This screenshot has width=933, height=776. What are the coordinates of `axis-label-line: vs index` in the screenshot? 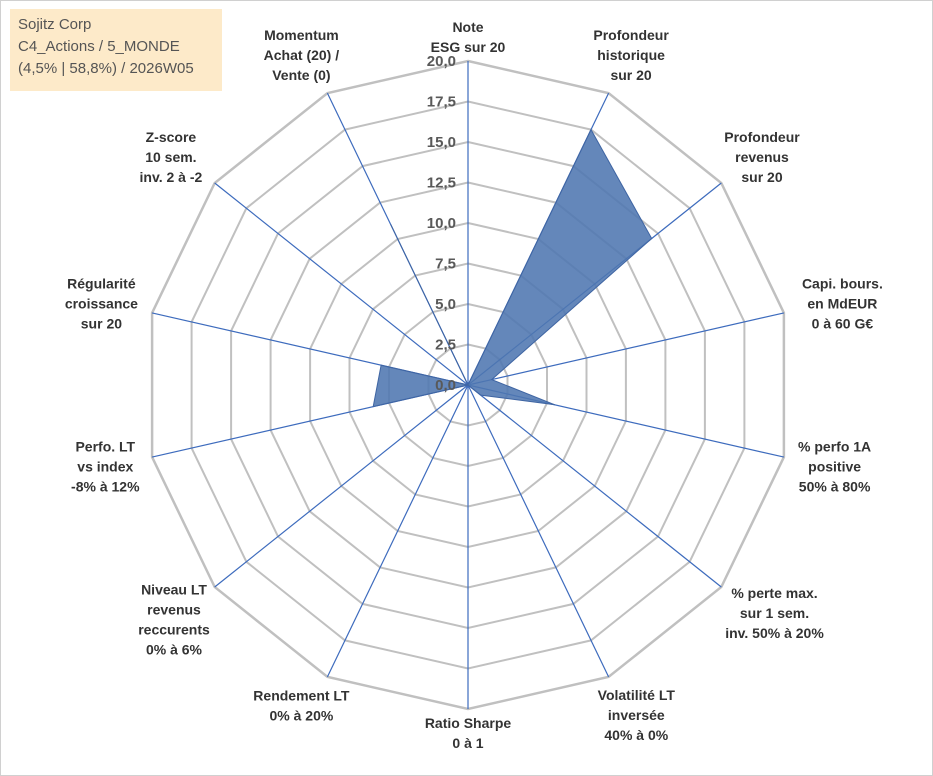 It's located at (105, 466).